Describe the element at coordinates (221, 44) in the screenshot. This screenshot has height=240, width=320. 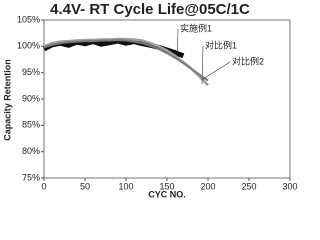
I see `series-label: 对比例1` at that location.